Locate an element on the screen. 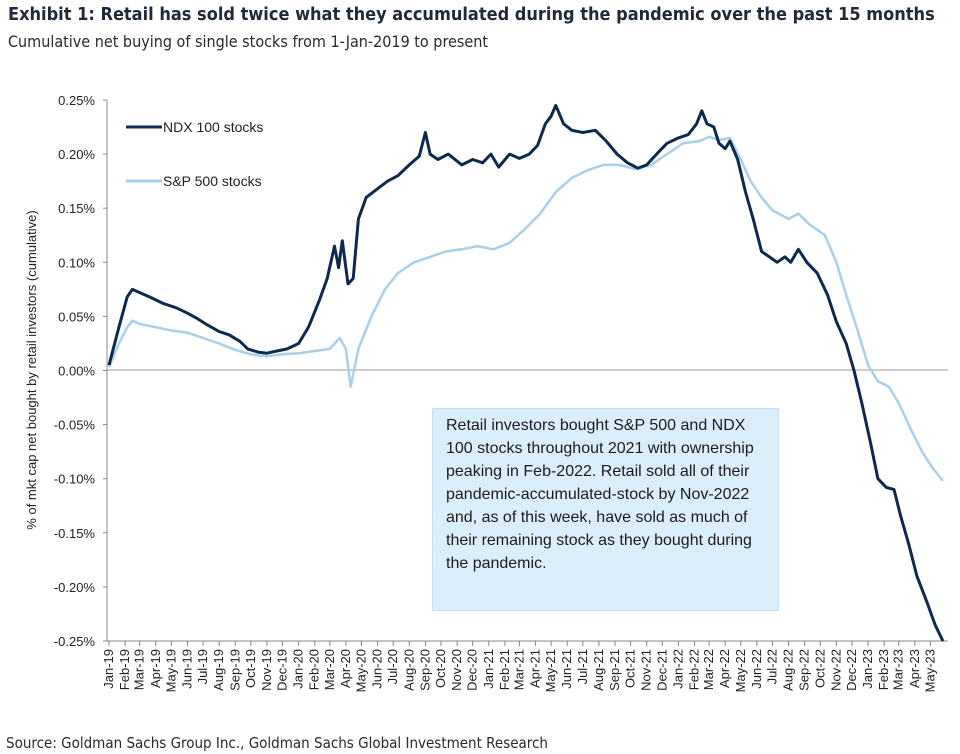 The height and width of the screenshot is (754, 960). x-tick-label: Jul-19 is located at coordinates (202, 666).